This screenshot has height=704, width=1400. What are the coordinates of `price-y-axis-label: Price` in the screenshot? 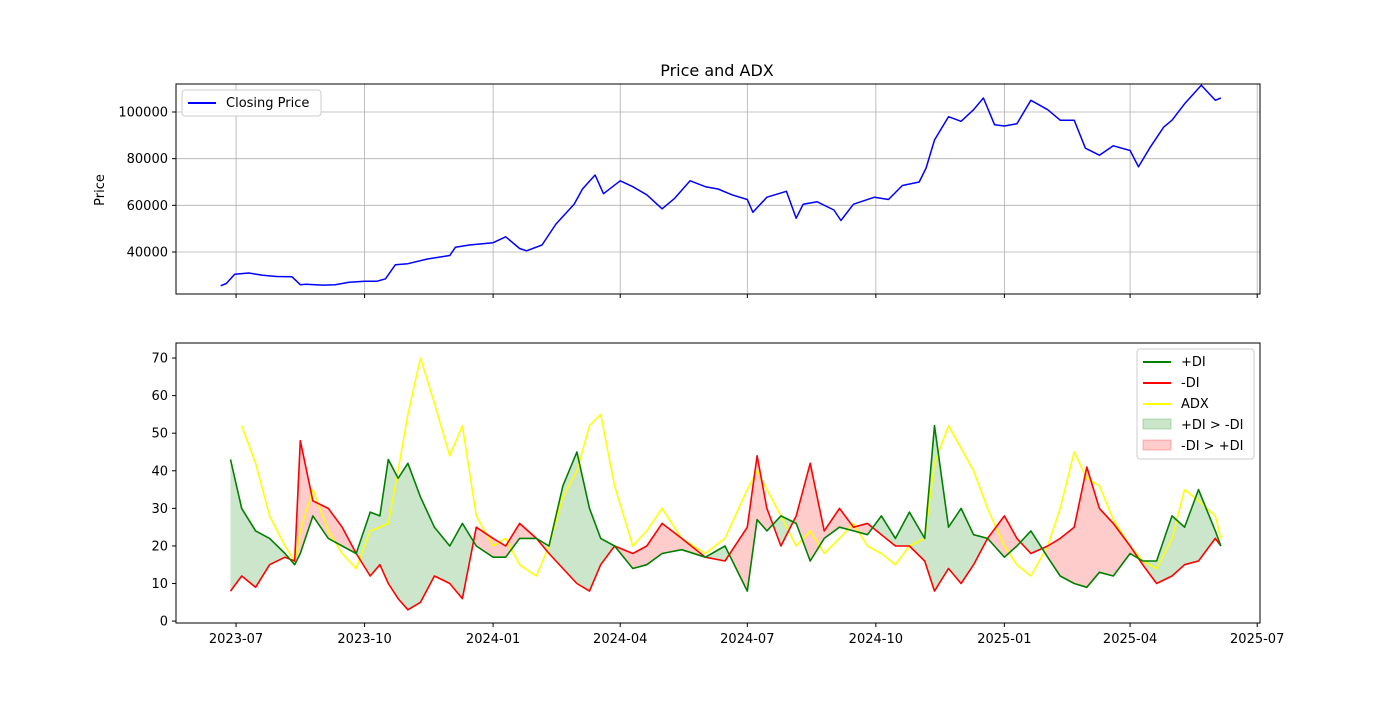 It's located at (100, 190).